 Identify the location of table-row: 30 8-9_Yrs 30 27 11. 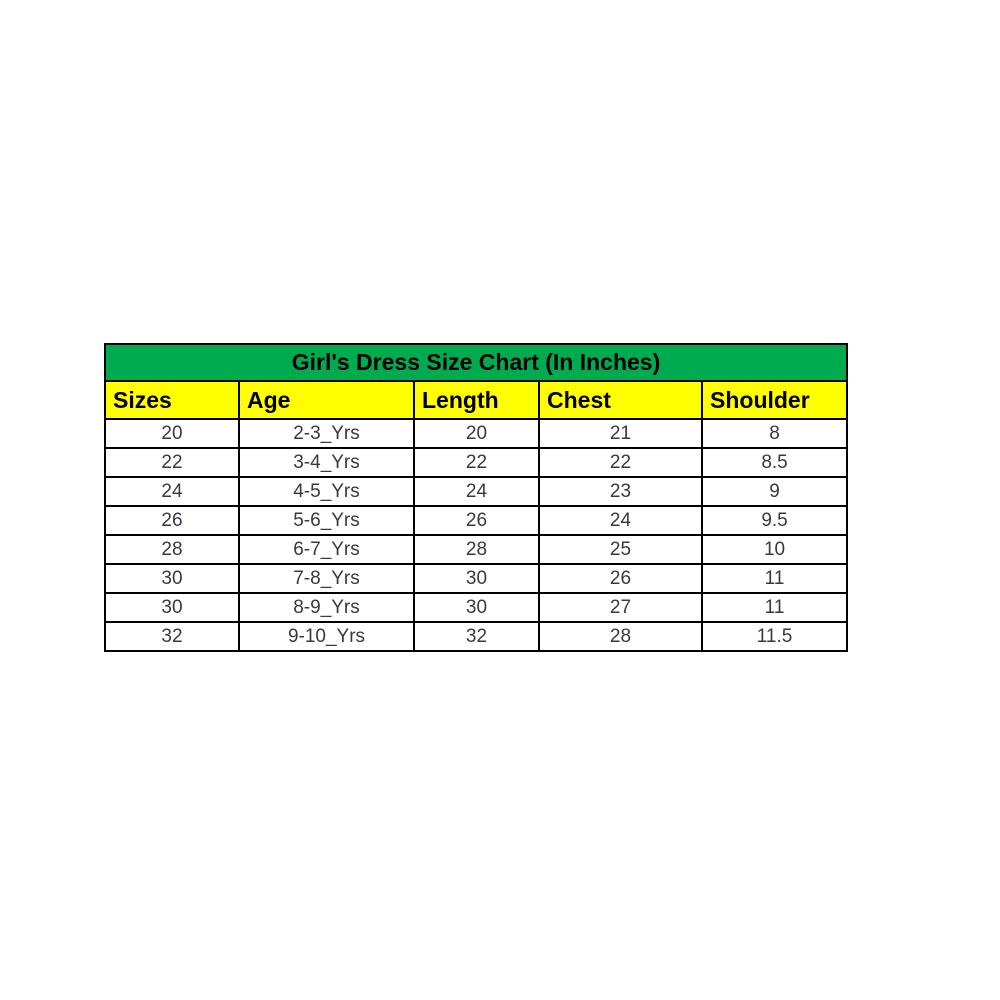
(476, 607).